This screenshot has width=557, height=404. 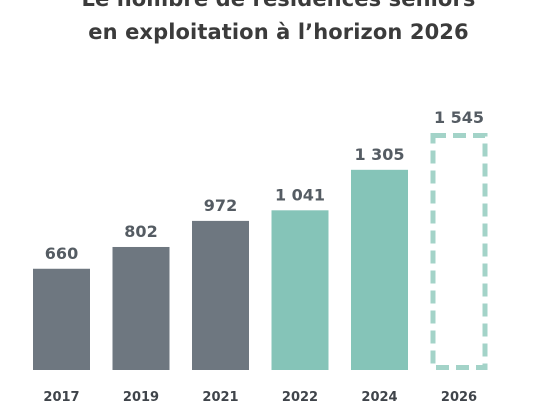 I want to click on chart-title-line-1: Le nombre de résidences seniors, so click(x=278, y=5).